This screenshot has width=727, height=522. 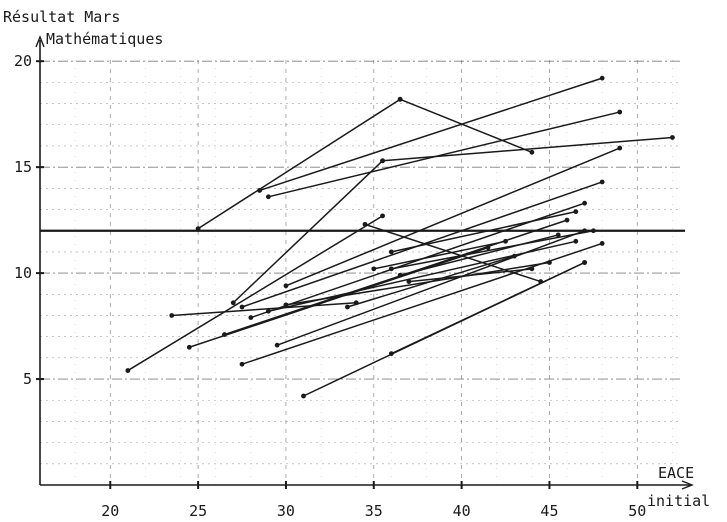 What do you see at coordinates (23, 61) in the screenshot?
I see `y-tick-label: 20` at bounding box center [23, 61].